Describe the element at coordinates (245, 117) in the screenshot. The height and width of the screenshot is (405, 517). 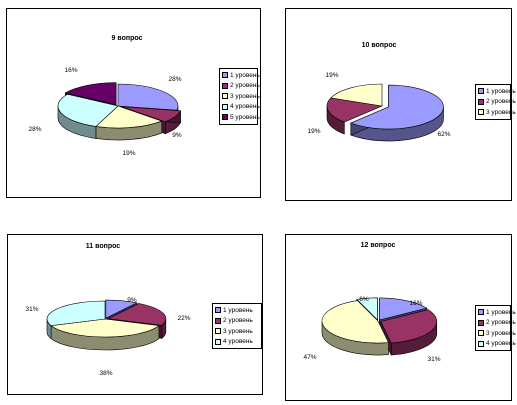
I see `legend-label: 5 уровень` at that location.